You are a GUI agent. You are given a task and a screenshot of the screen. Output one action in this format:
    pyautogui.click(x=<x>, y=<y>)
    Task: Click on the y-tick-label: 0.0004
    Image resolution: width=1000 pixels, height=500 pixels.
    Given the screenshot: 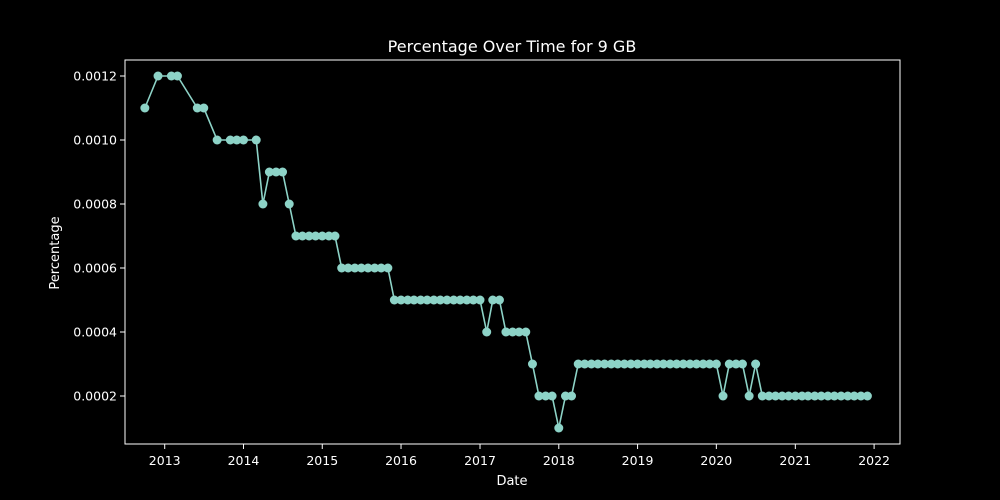 What is the action you would take?
    pyautogui.click(x=95, y=332)
    